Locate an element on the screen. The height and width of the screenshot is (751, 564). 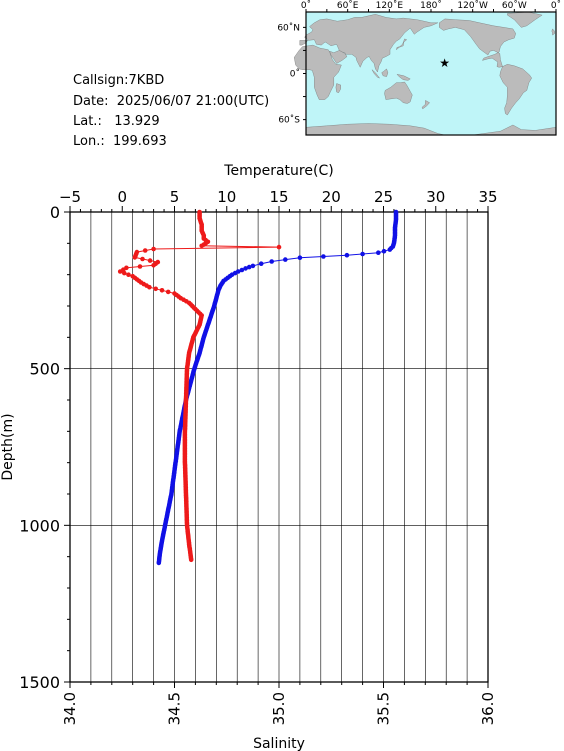
continent-north-america is located at coordinates (477, 43).